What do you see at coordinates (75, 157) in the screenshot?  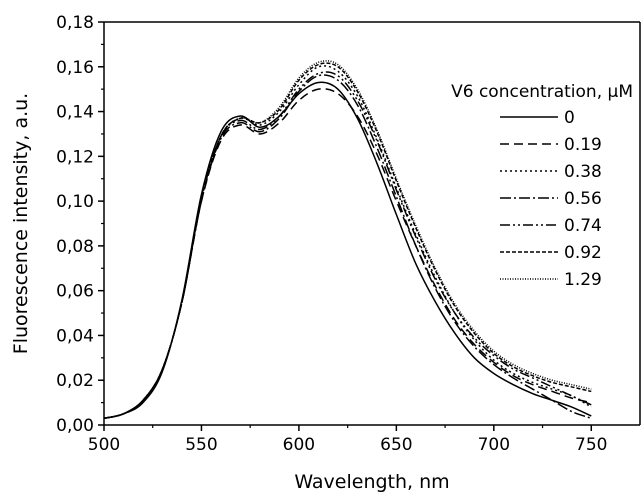 I see `y-tick-label: 0,12` at bounding box center [75, 157].